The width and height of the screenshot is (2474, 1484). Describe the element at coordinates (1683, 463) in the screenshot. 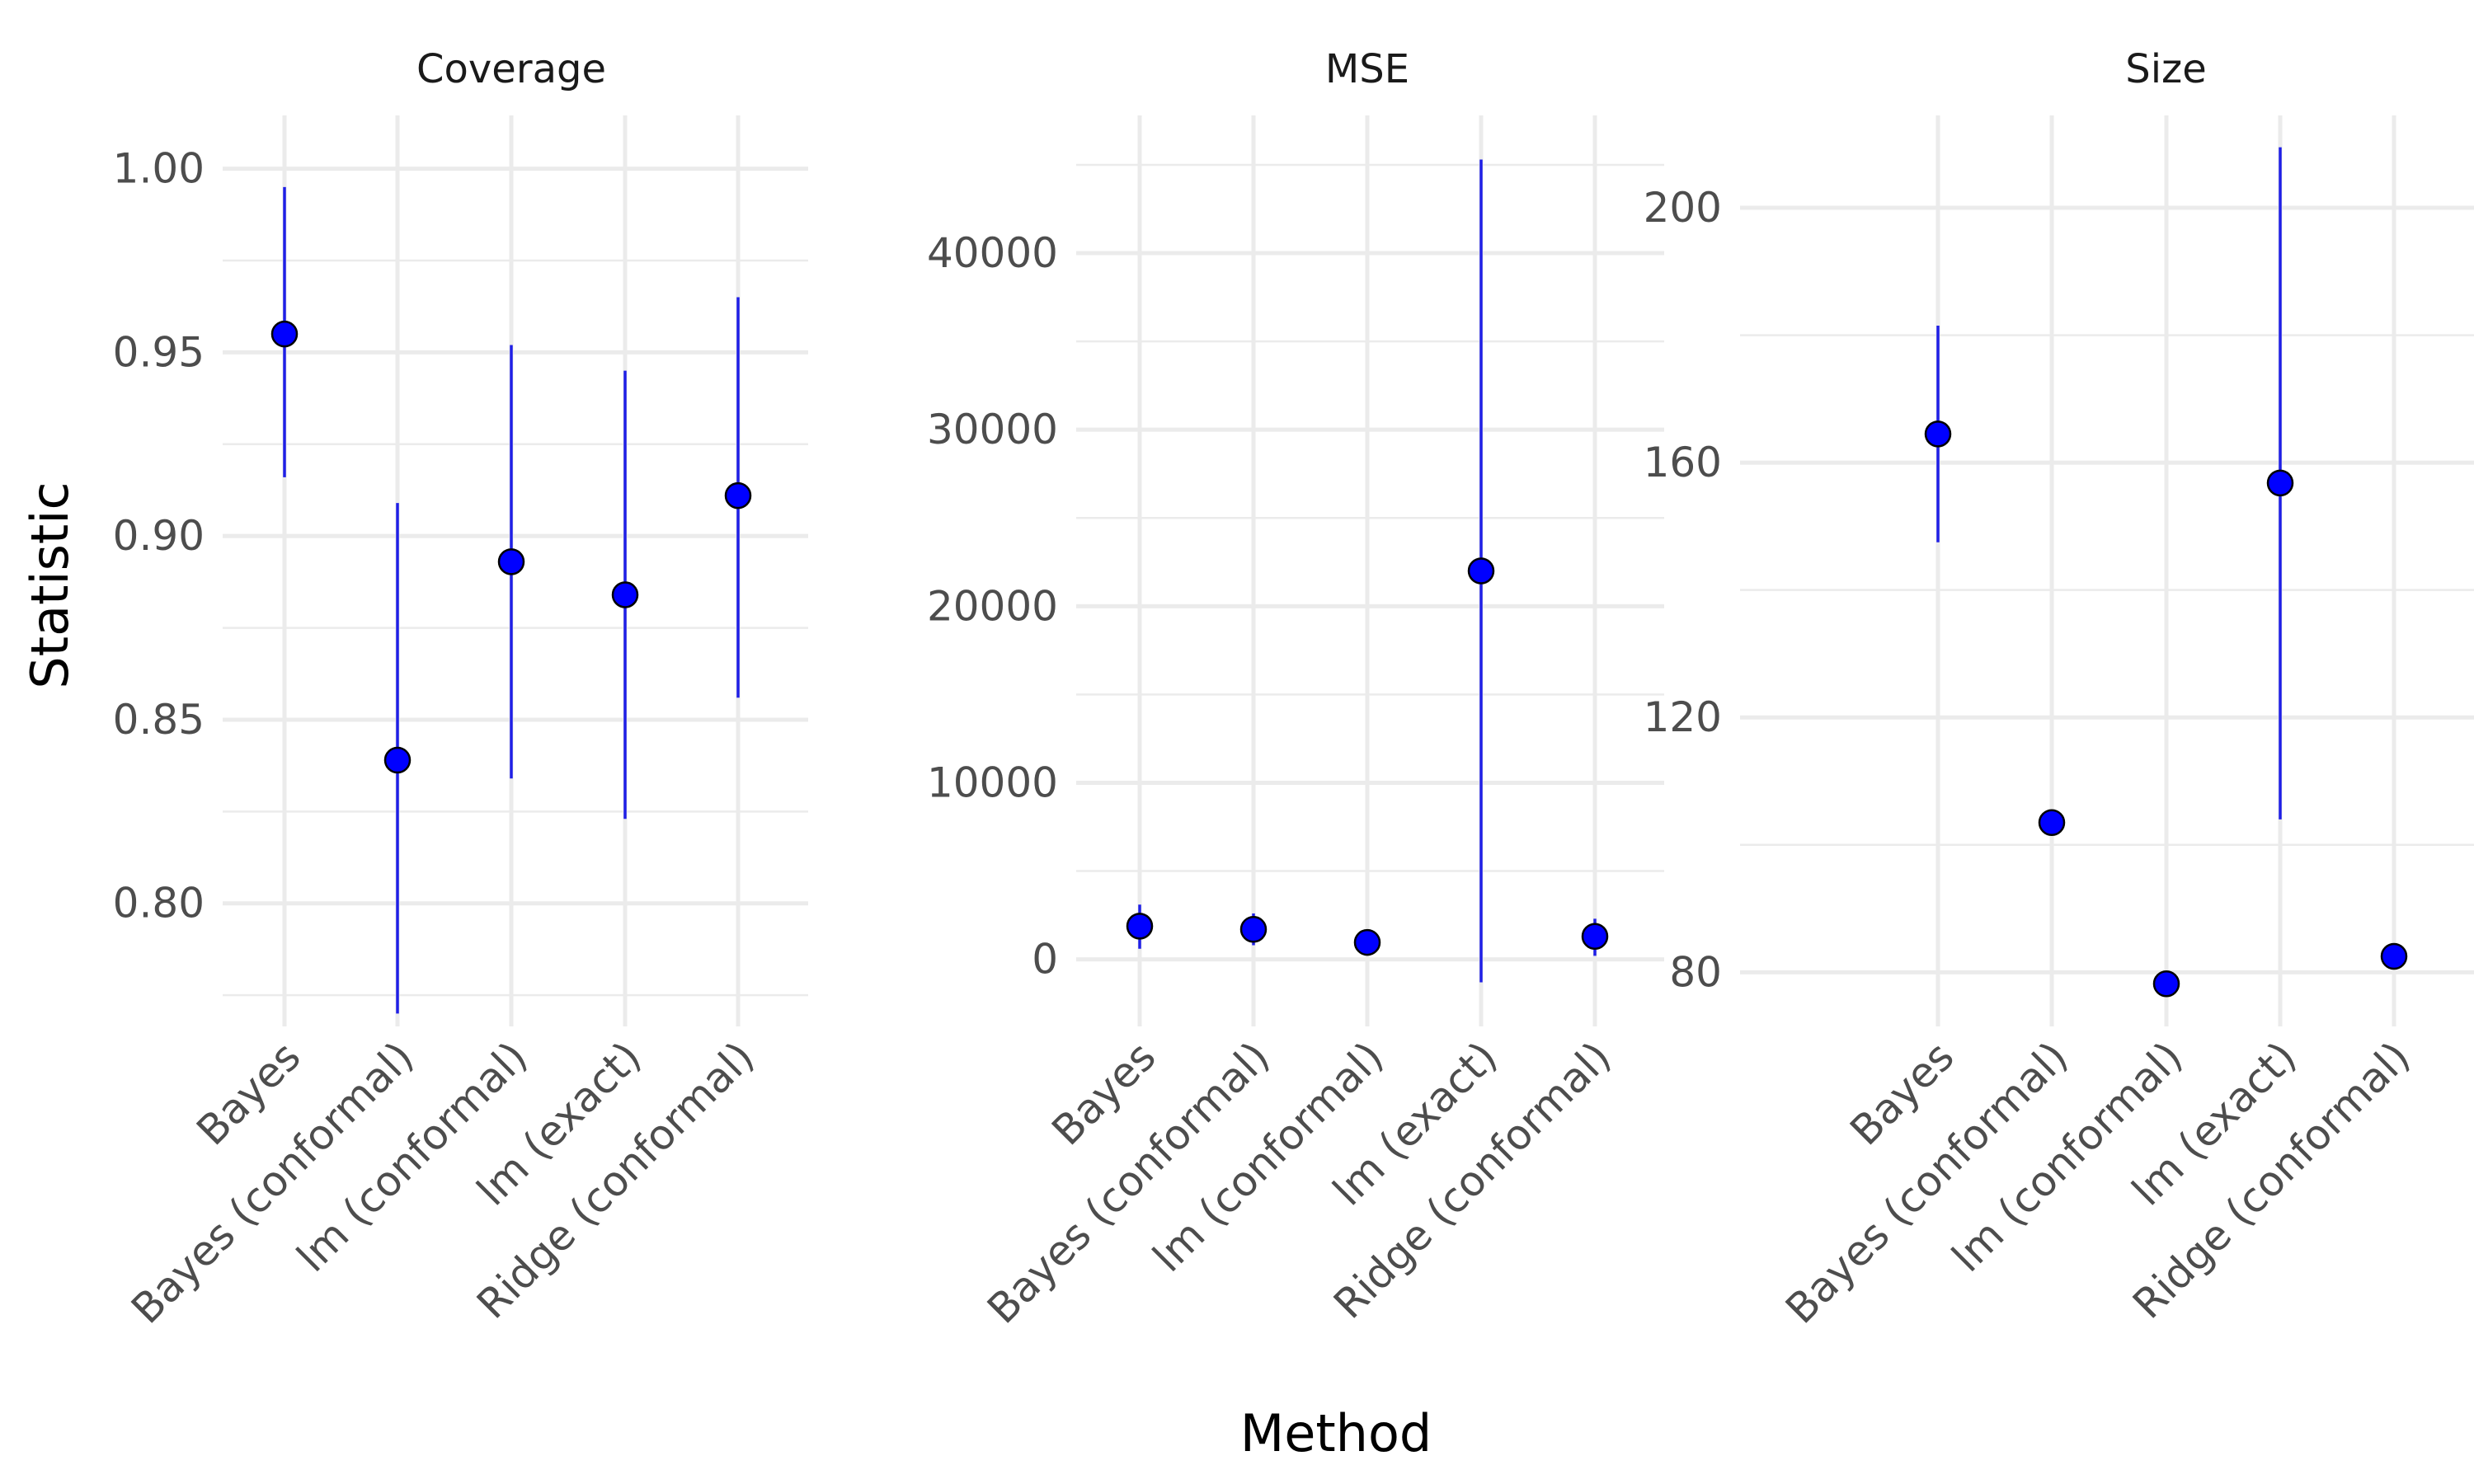

I see `y-tick-label: 160` at that location.